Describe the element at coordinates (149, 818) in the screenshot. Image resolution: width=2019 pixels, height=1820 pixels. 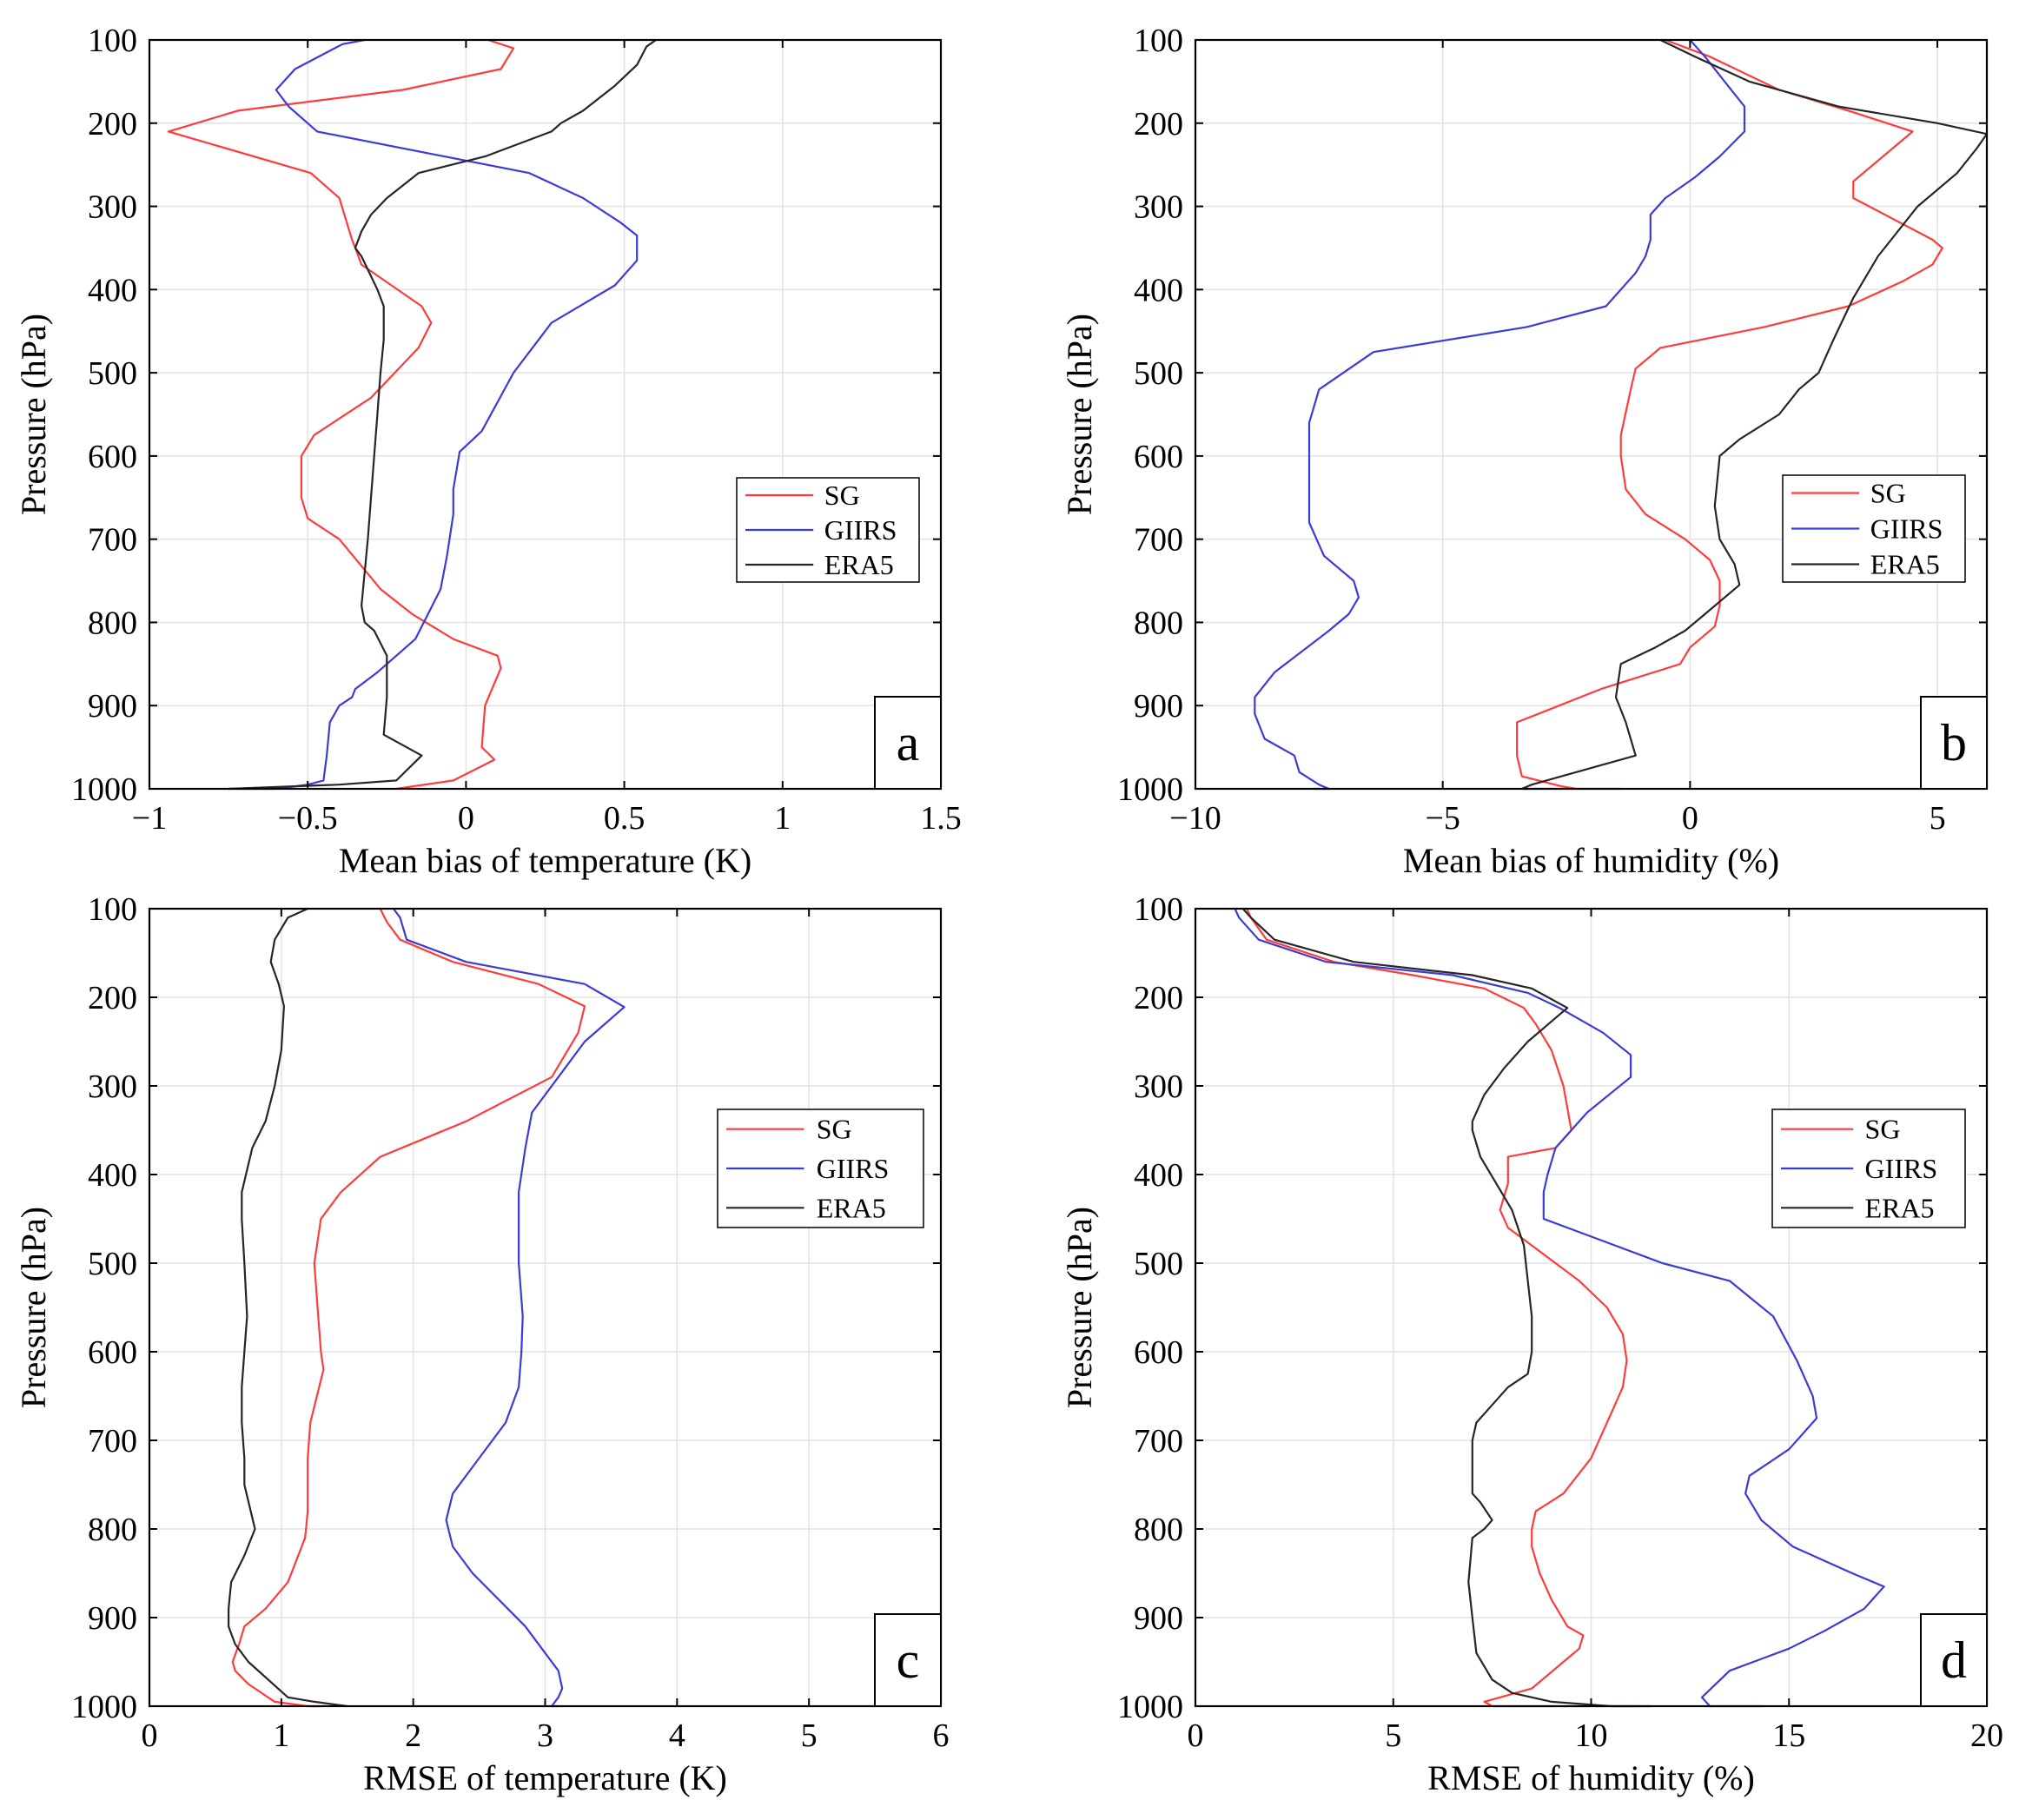
I see `x-tick-label: −1` at that location.